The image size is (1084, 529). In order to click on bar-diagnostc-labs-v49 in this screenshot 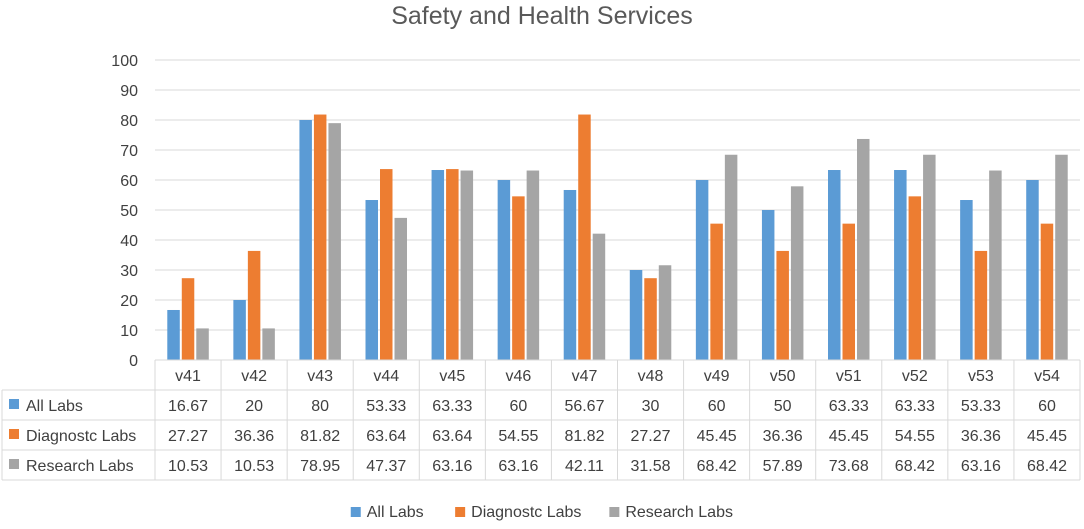, I will do `click(716, 291)`.